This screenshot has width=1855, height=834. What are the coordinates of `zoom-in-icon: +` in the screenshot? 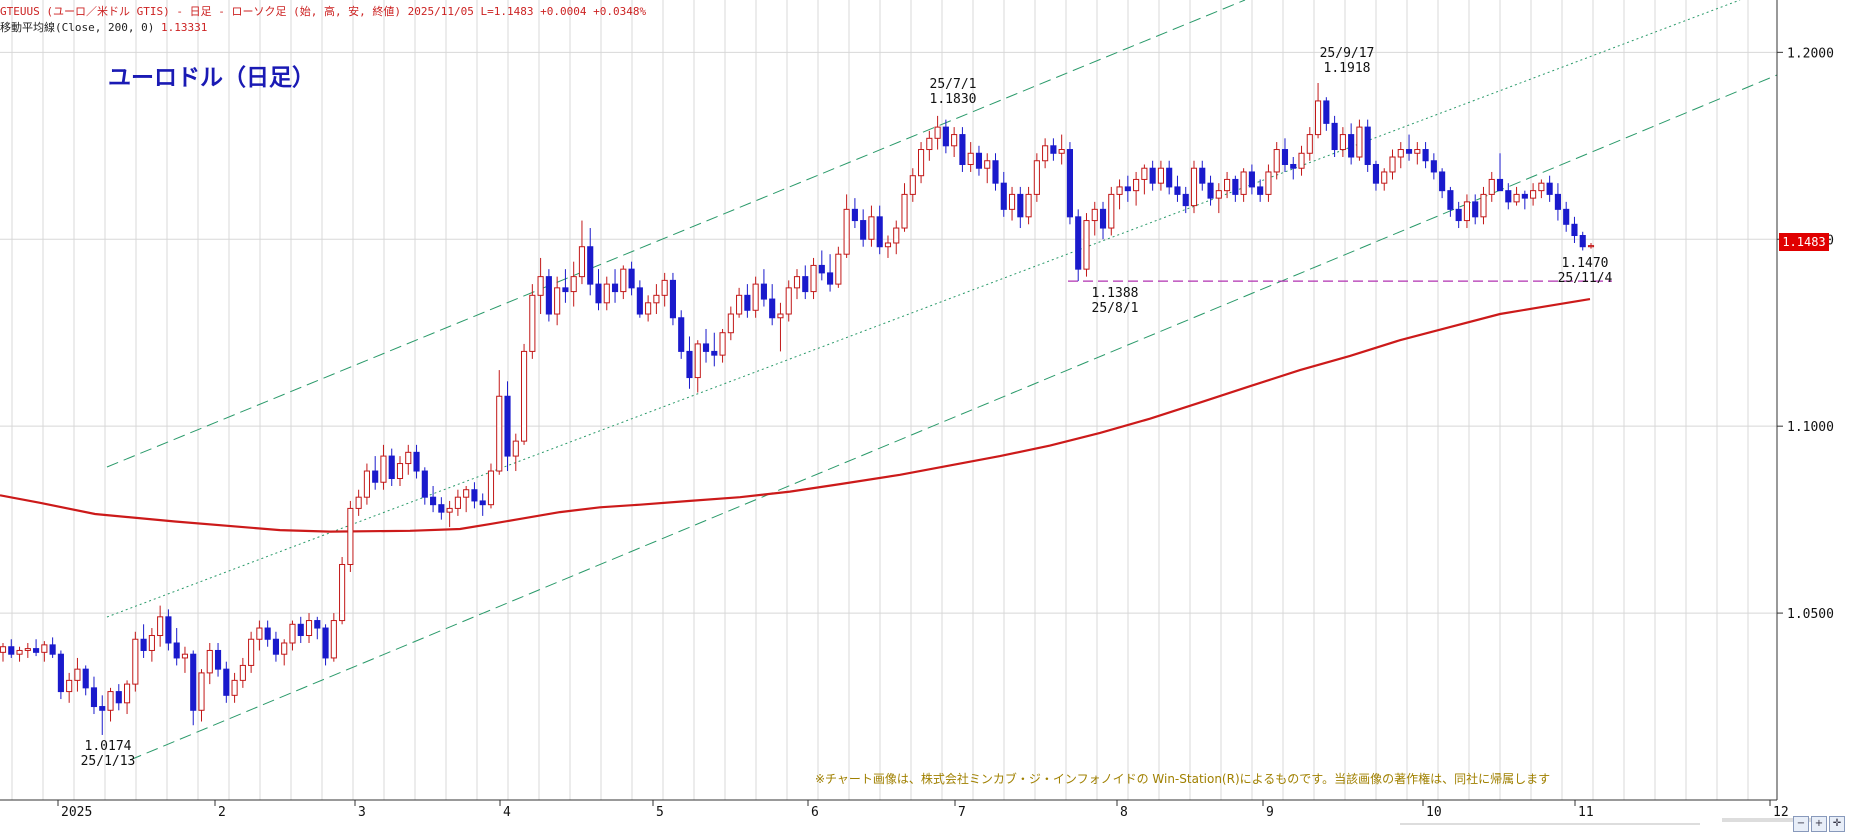 It's located at (1819, 824).